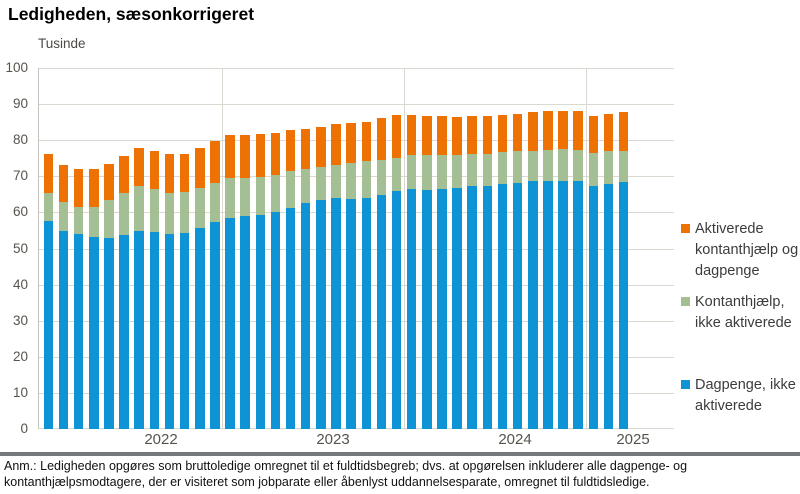  What do you see at coordinates (515, 439) in the screenshot?
I see `x-tick-label: 2024` at bounding box center [515, 439].